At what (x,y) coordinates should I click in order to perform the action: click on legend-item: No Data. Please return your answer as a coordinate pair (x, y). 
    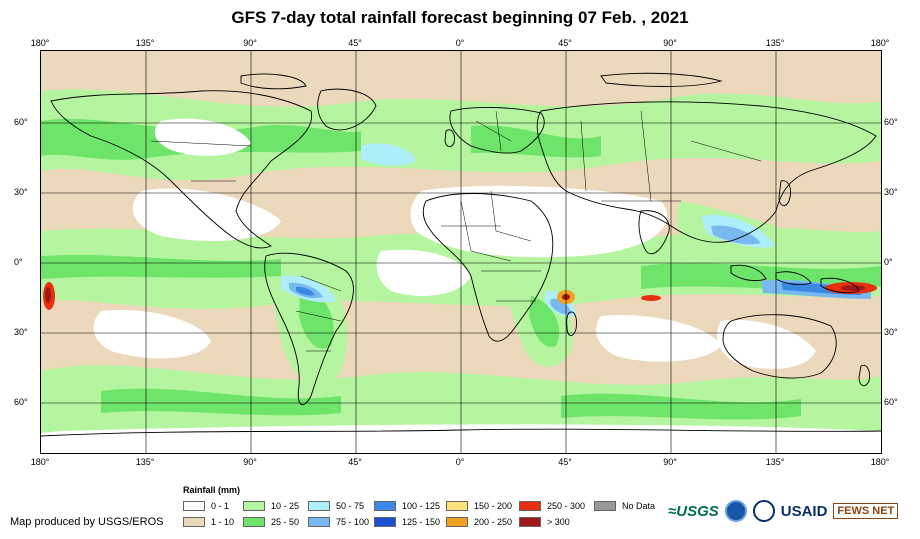
    Looking at the image, I should click on (624, 506).